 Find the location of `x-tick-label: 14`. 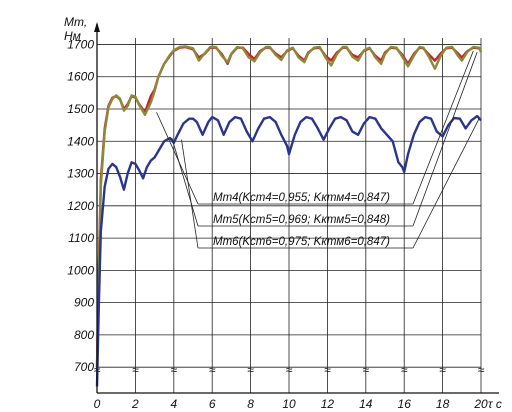

x-tick-label: 14 is located at coordinates (366, 404).